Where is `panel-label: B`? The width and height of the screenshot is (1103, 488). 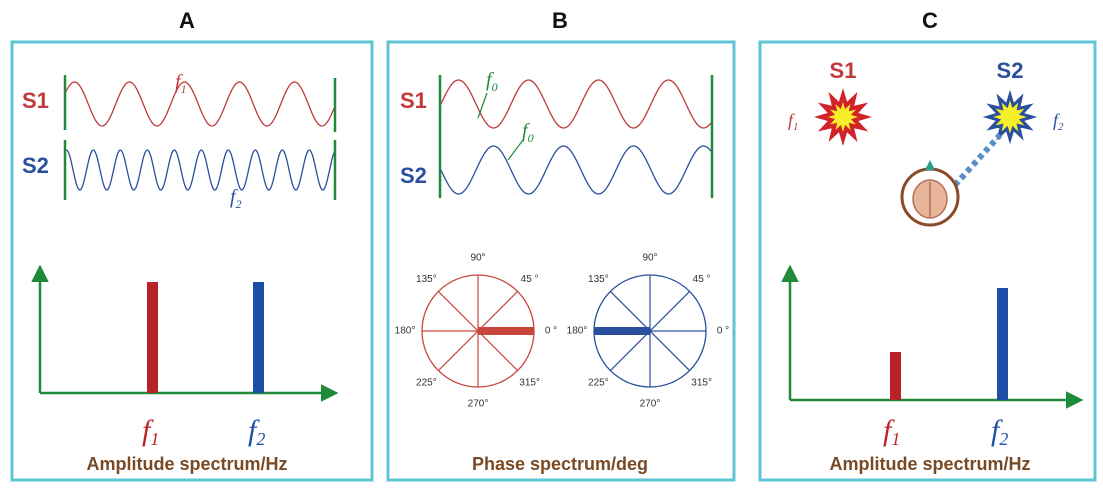 panel-label: B is located at coordinates (560, 20).